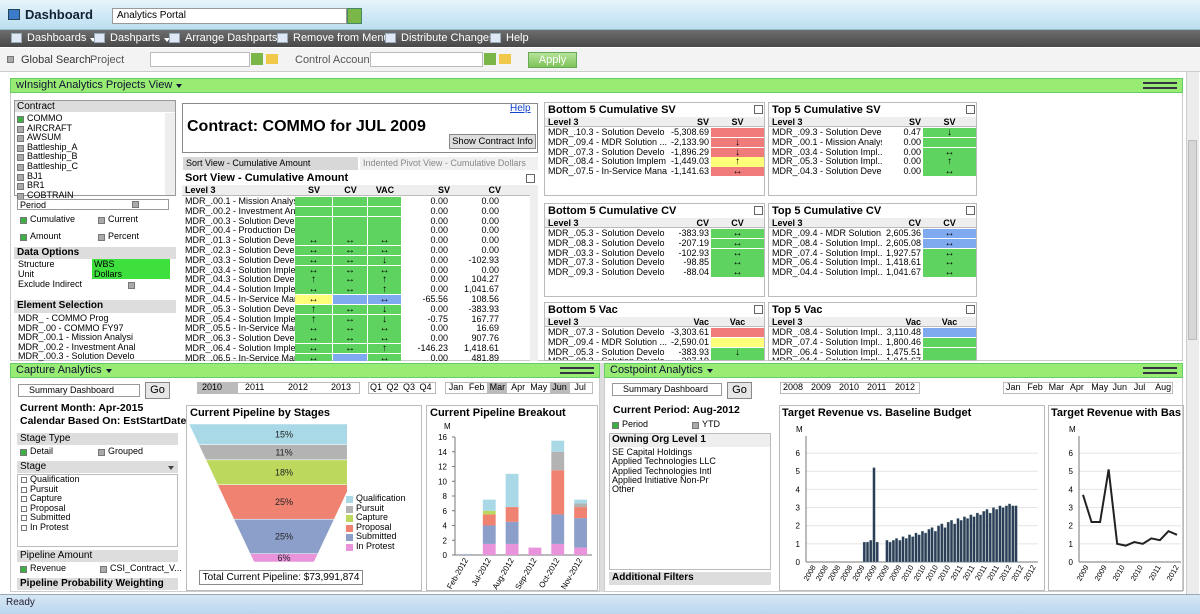  What do you see at coordinates (821, 387) in the screenshot?
I see `year-option: 2009` at bounding box center [821, 387].